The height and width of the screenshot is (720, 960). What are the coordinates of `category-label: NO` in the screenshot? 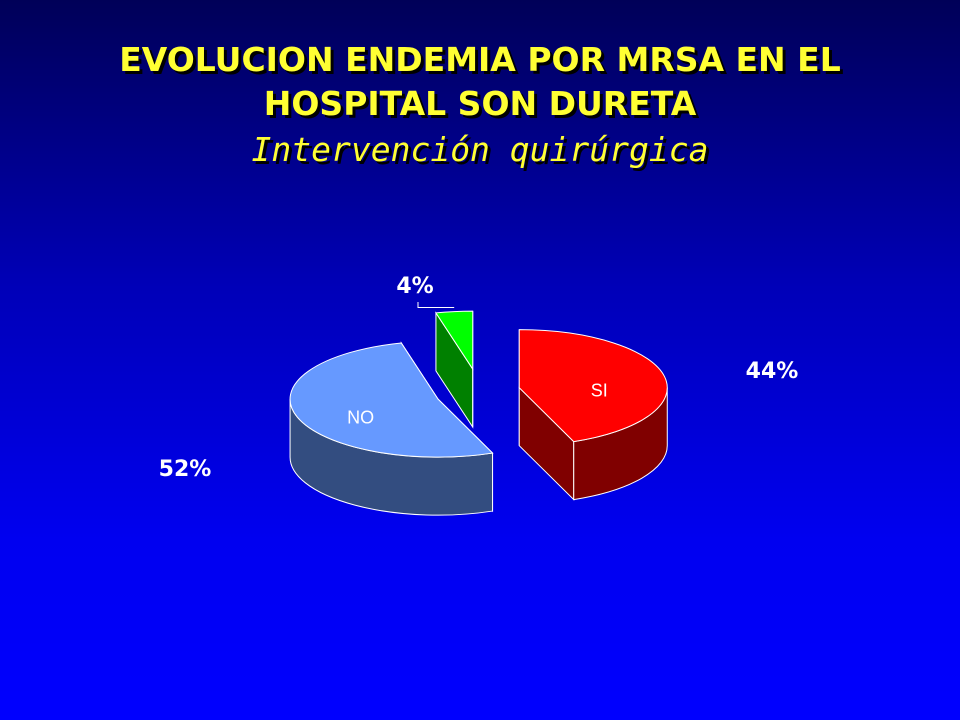 It's located at (360, 418).